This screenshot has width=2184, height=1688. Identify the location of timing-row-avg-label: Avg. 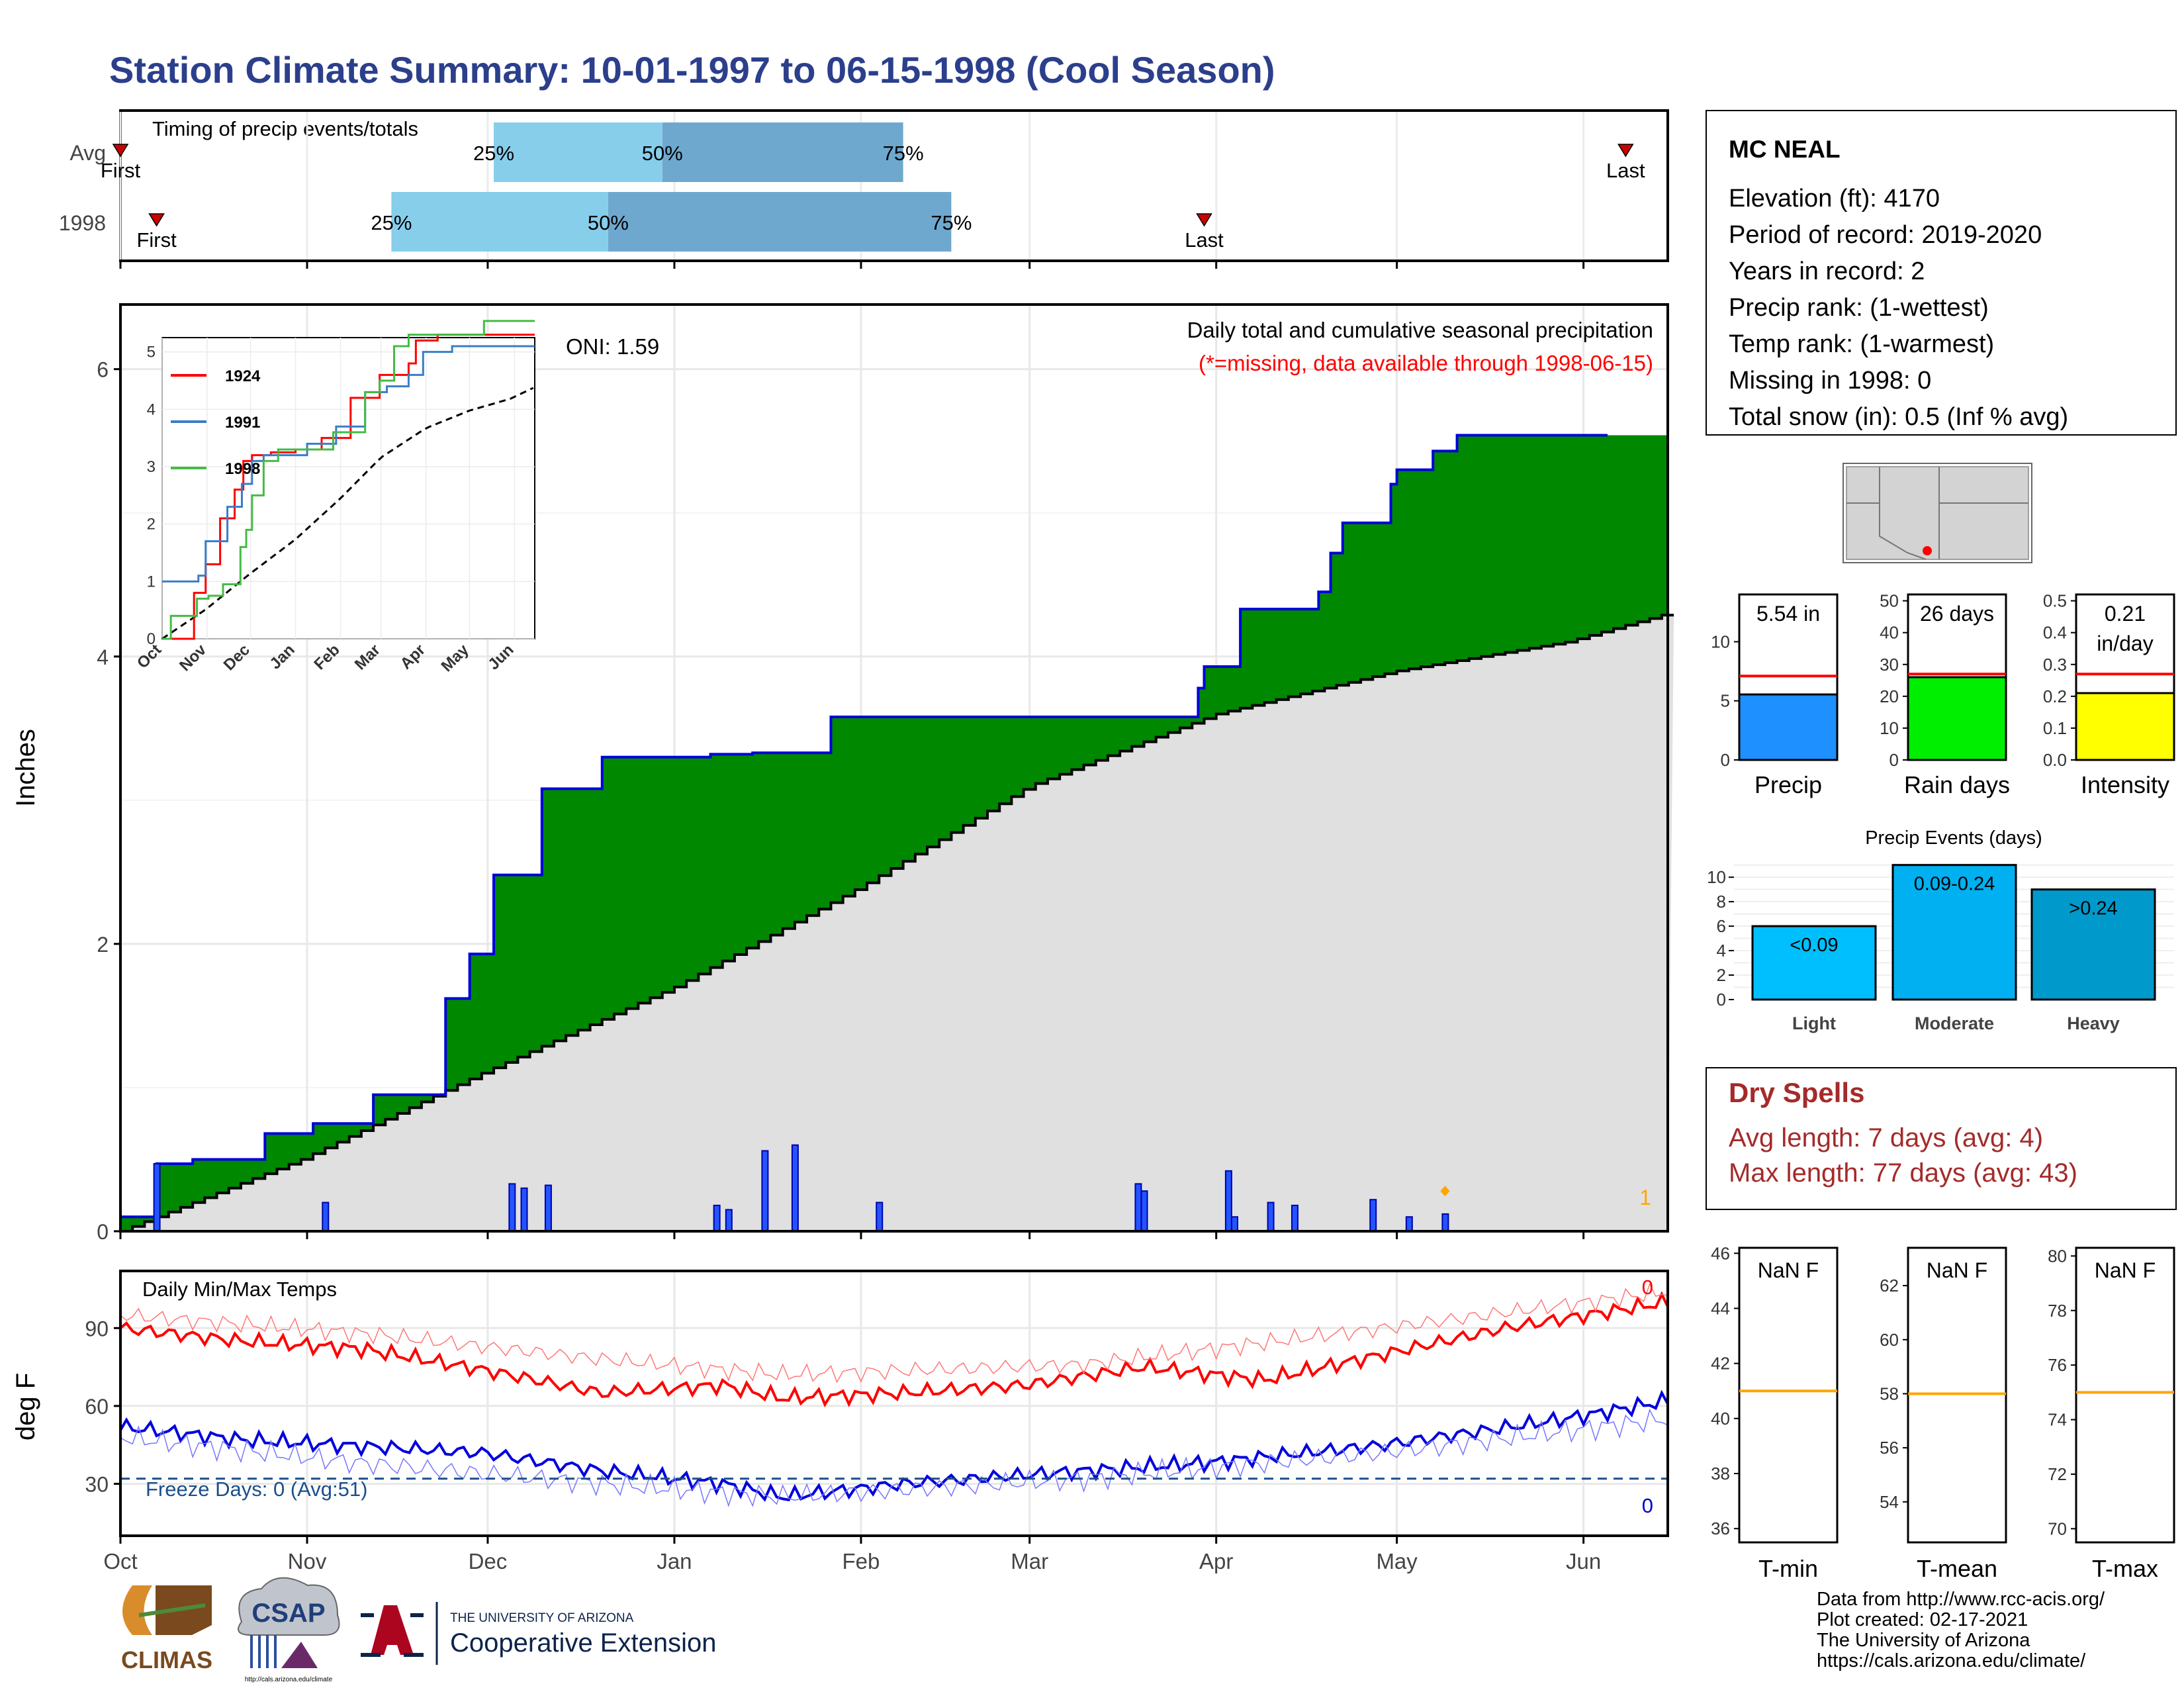
(87, 153).